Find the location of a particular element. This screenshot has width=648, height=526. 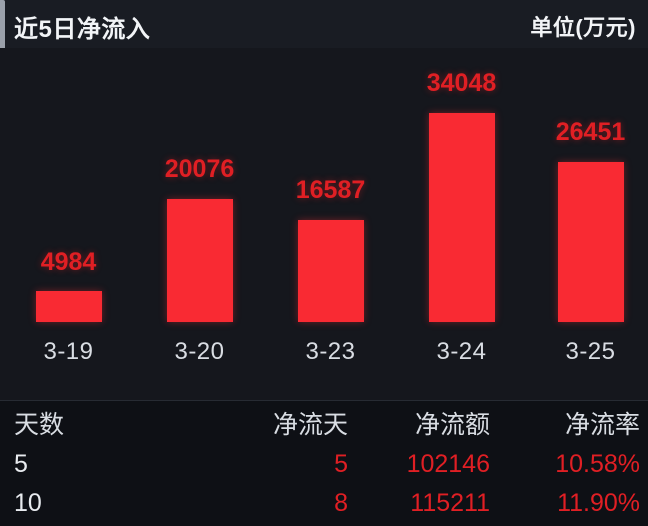

column-header-net-days: 净流天 is located at coordinates (310, 425).